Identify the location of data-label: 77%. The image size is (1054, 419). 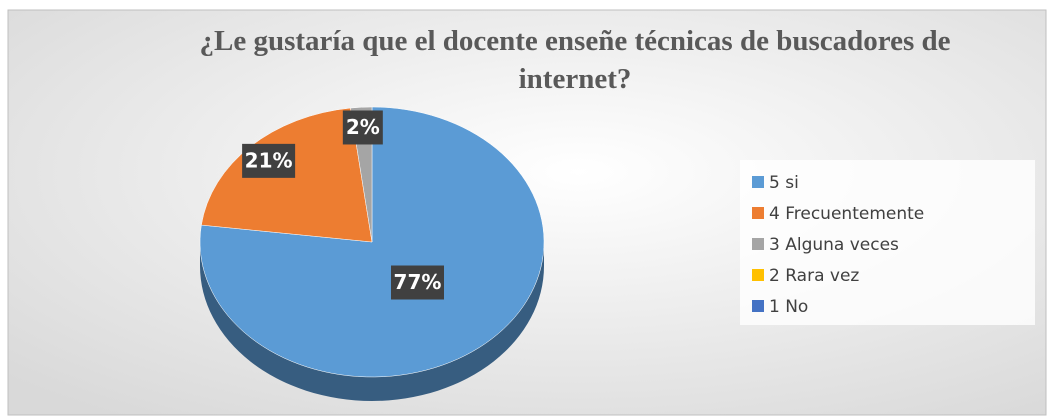
(418, 282).